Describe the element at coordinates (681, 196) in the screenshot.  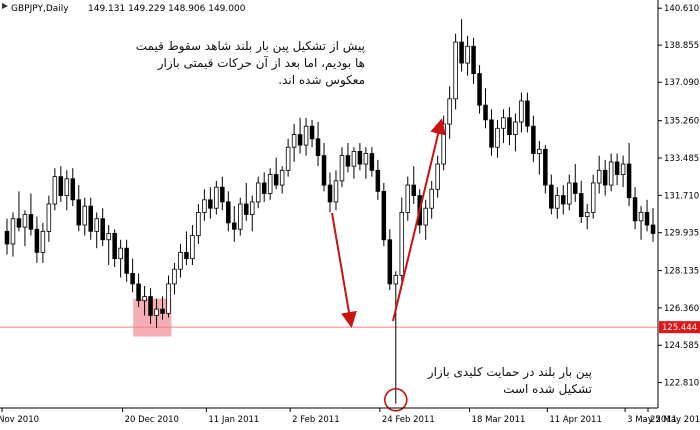
I see `y-tick-label: 131.710` at that location.